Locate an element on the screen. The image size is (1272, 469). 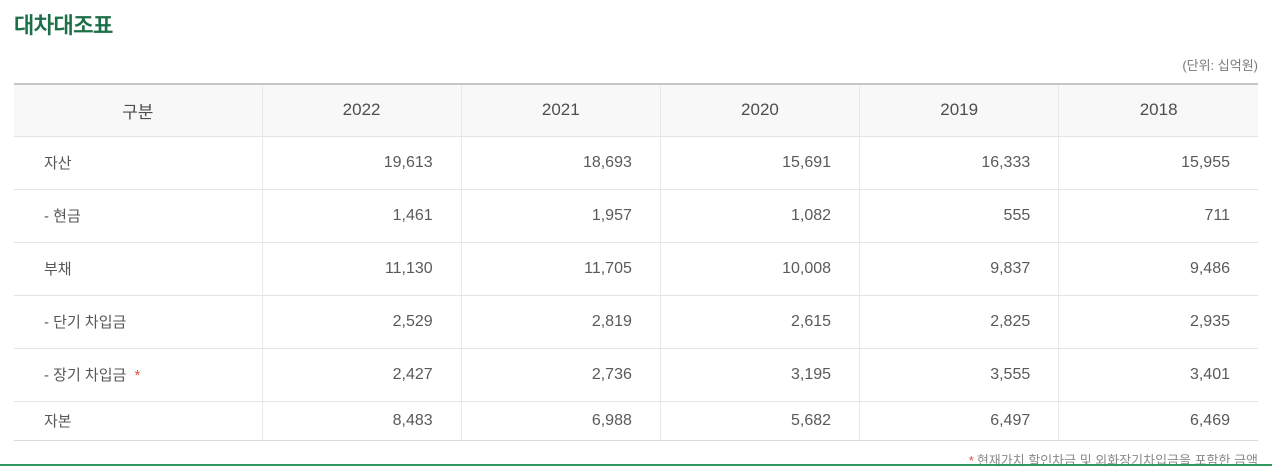
cell-value: 1,082 is located at coordinates (759, 216).